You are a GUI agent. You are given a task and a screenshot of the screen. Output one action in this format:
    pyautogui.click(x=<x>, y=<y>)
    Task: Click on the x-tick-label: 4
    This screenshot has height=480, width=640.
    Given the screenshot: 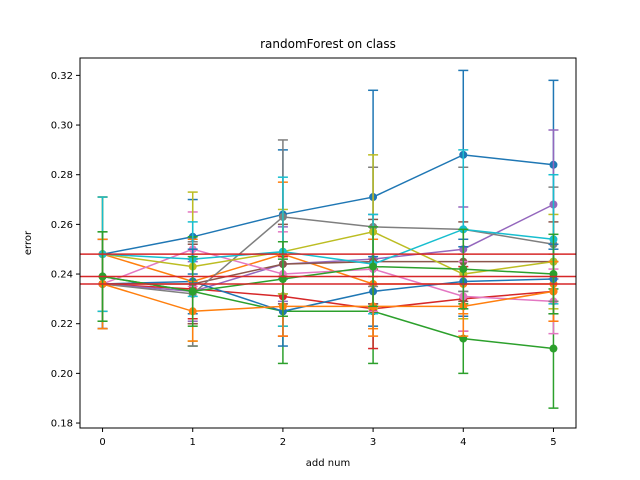 What is the action you would take?
    pyautogui.click(x=463, y=442)
    